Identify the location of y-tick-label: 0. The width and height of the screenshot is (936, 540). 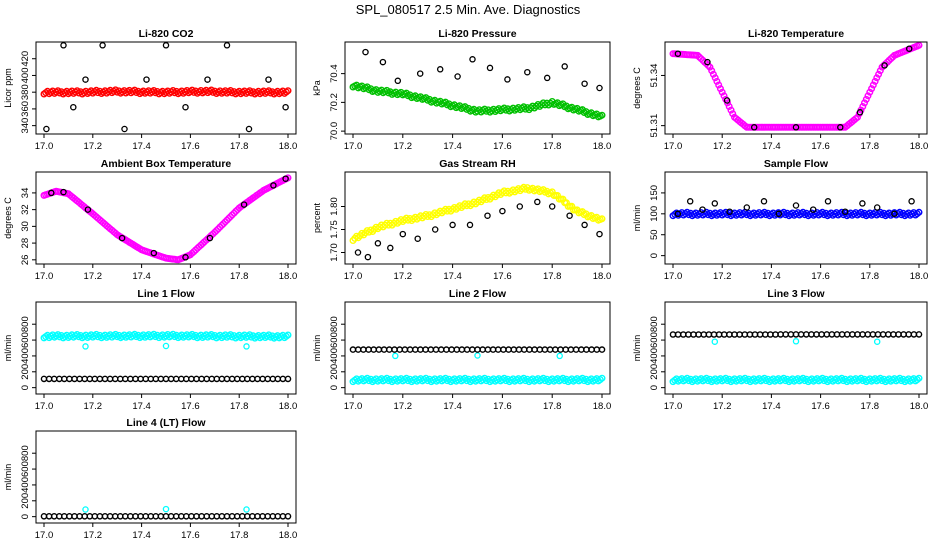
(25, 516).